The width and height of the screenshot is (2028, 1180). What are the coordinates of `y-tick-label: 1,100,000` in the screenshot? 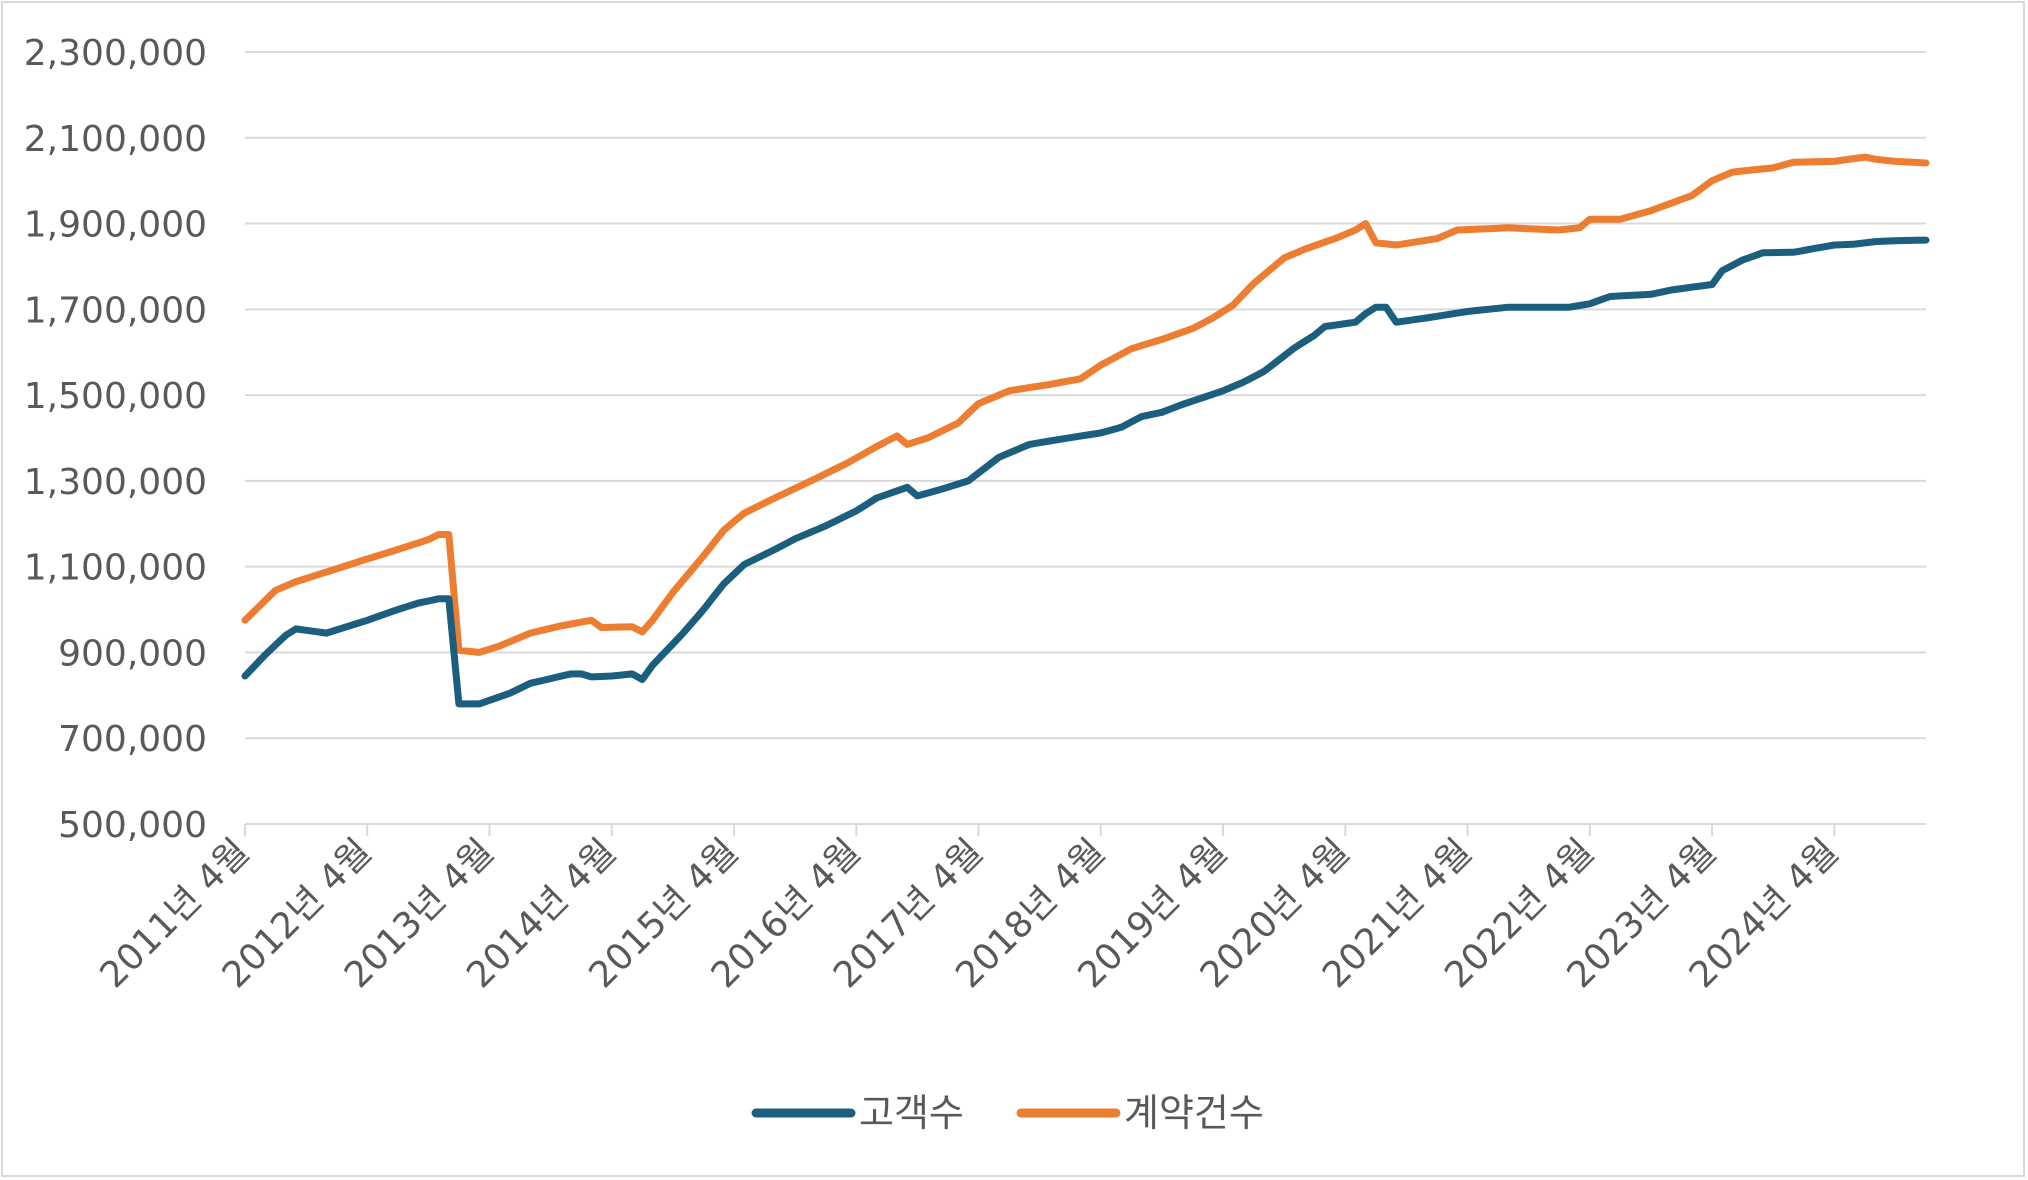 It's located at (115, 568).